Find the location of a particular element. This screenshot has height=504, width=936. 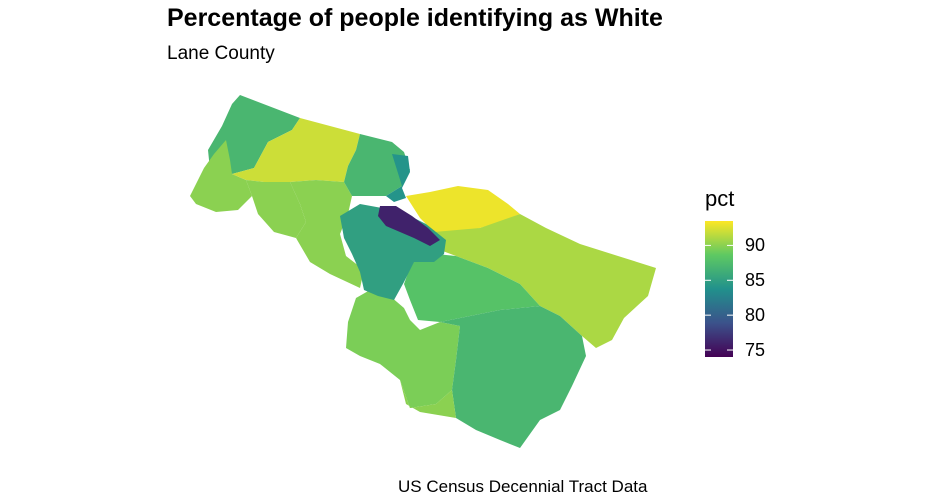

map-region-coast-strip is located at coordinates (221, 176).